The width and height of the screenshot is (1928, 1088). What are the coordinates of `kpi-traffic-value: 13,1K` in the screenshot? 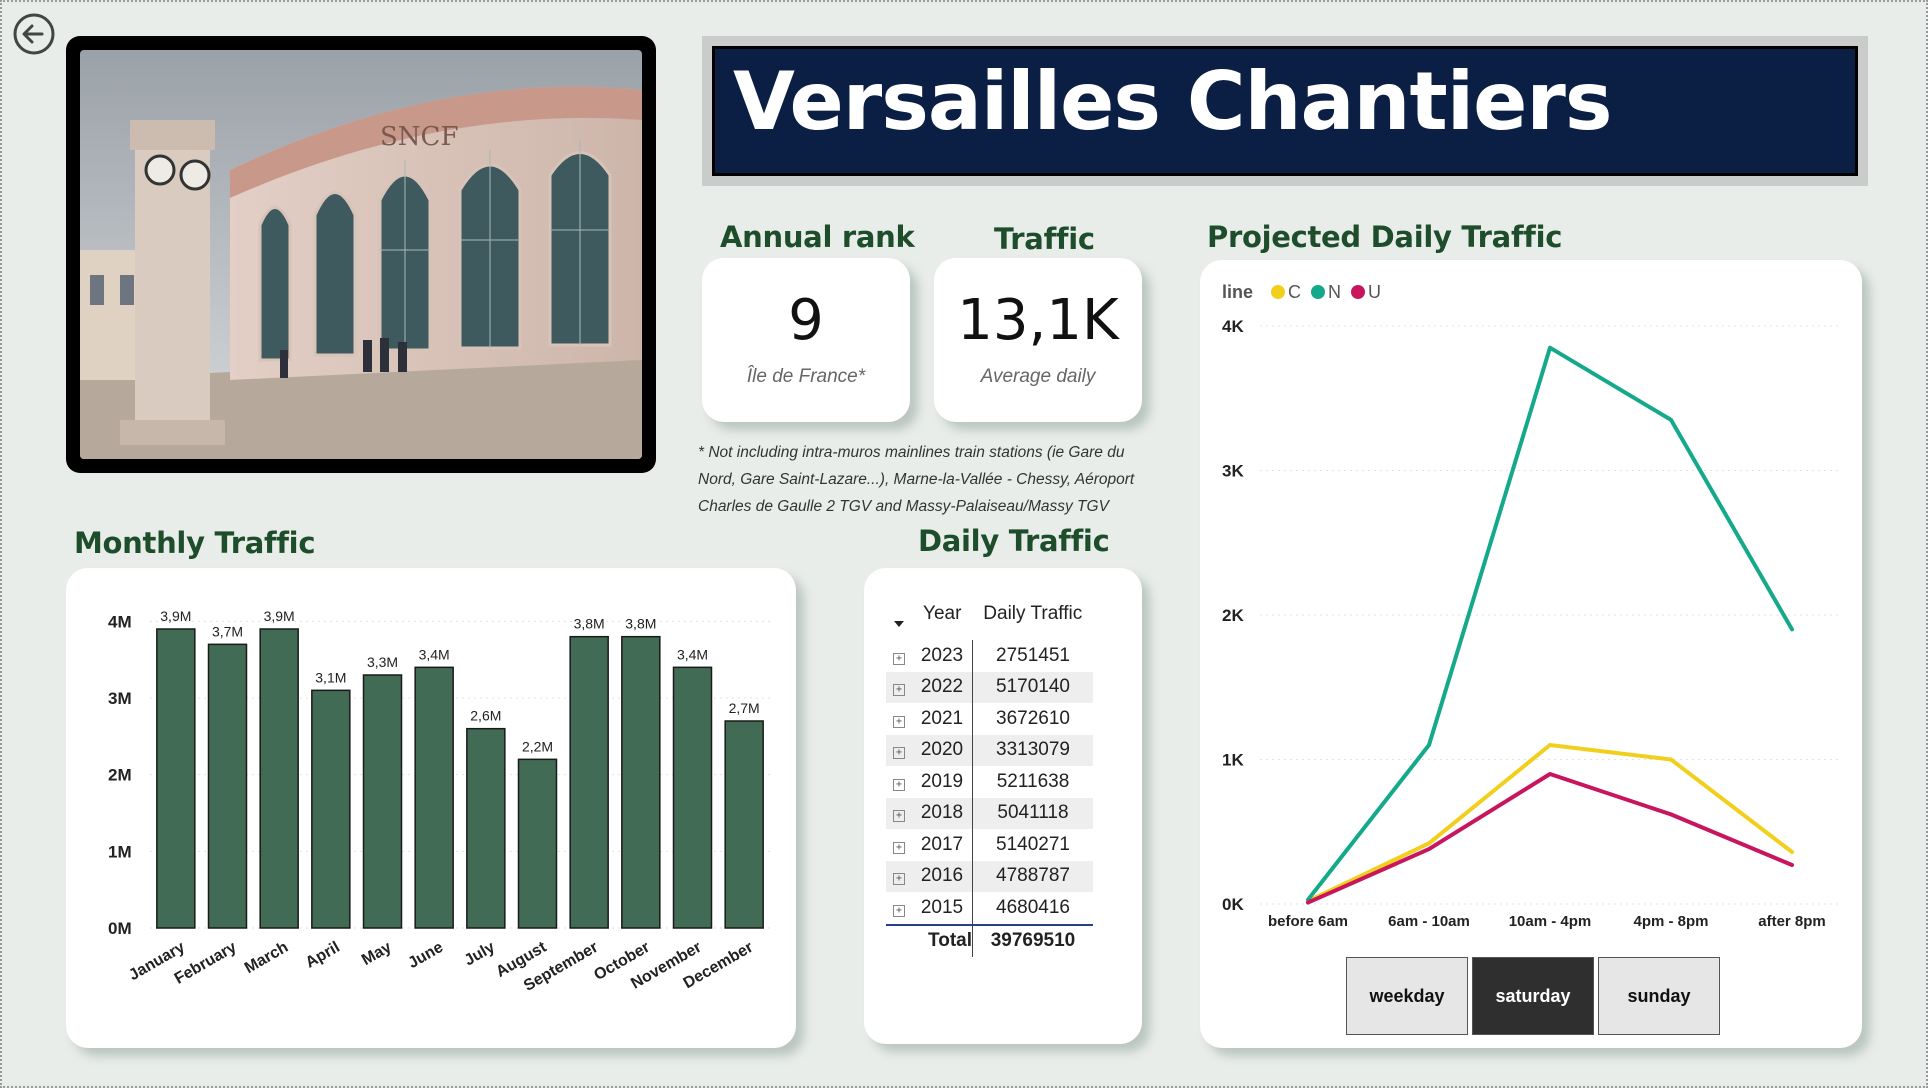 It's located at (1038, 320).